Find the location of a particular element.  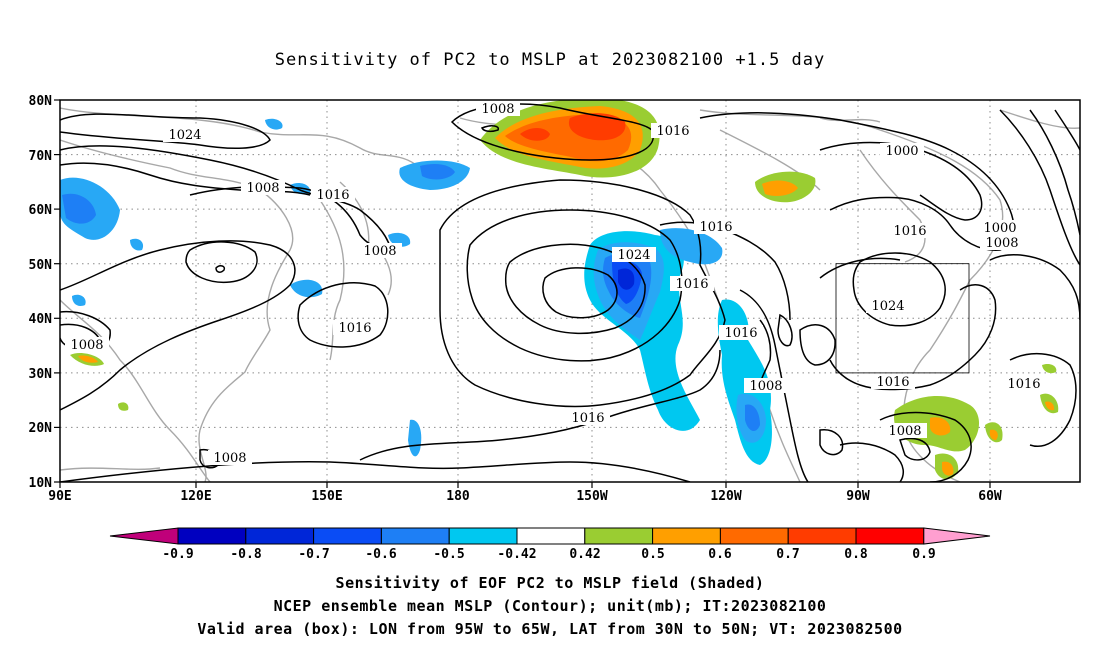

valid-area-box is located at coordinates (902, 318).